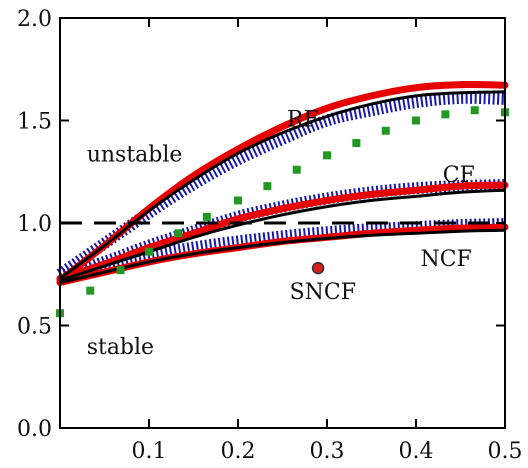 This screenshot has width=528, height=468. What do you see at coordinates (135, 155) in the screenshot?
I see `annotation-unstable: unstable` at bounding box center [135, 155].